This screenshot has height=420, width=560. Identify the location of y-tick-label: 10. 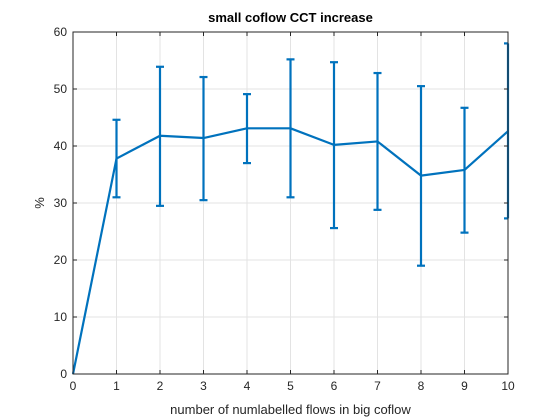
(61, 317).